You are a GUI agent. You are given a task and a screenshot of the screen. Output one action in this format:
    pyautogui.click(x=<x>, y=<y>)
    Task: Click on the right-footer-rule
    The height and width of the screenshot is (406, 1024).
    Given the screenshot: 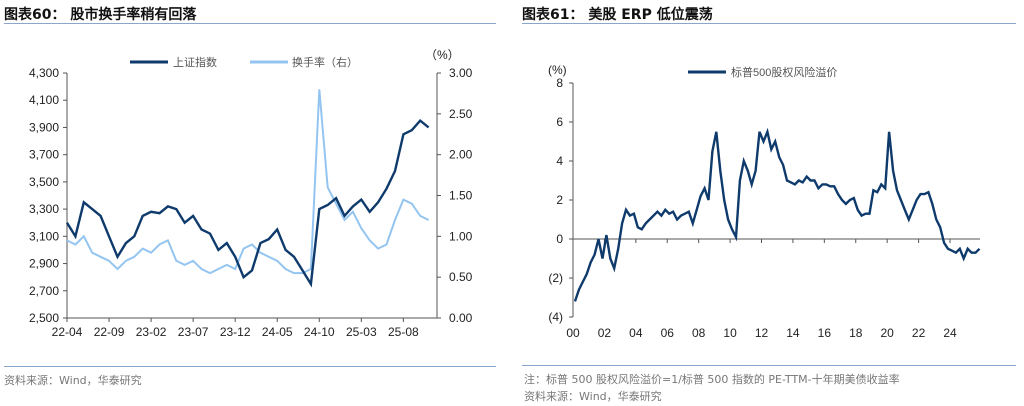 What is the action you would take?
    pyautogui.click(x=769, y=365)
    